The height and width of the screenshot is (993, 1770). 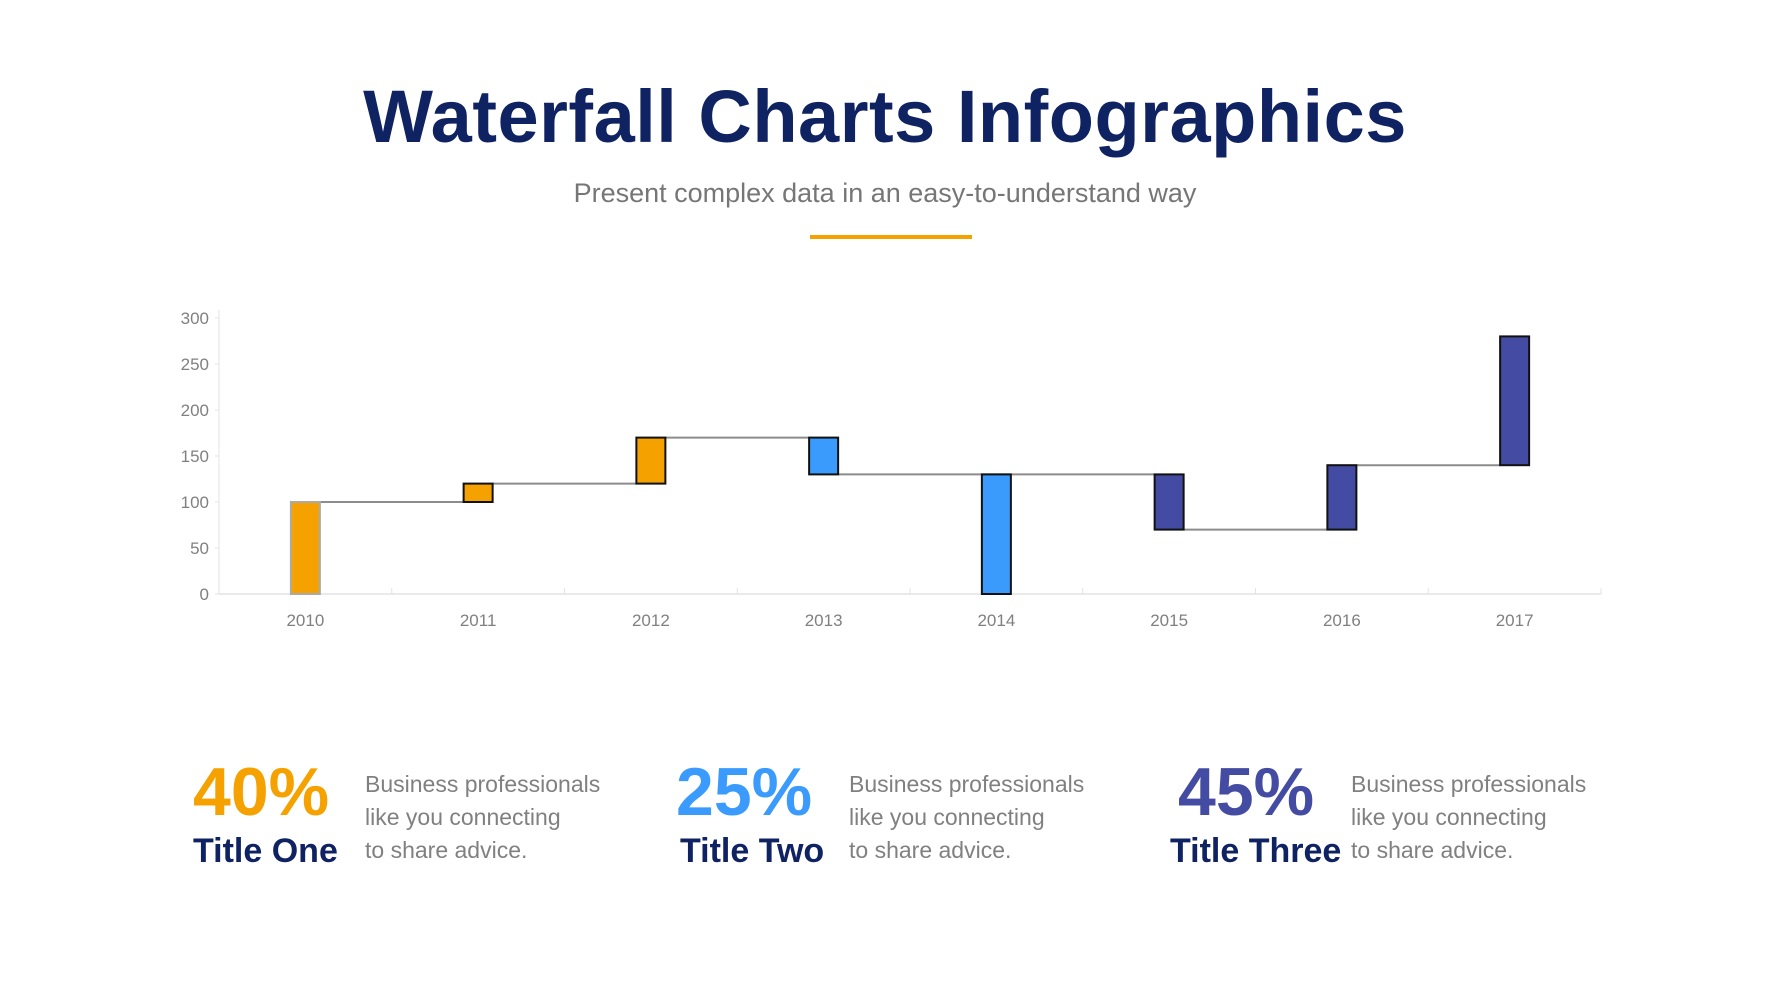 What do you see at coordinates (305, 548) in the screenshot?
I see `bar-2010` at bounding box center [305, 548].